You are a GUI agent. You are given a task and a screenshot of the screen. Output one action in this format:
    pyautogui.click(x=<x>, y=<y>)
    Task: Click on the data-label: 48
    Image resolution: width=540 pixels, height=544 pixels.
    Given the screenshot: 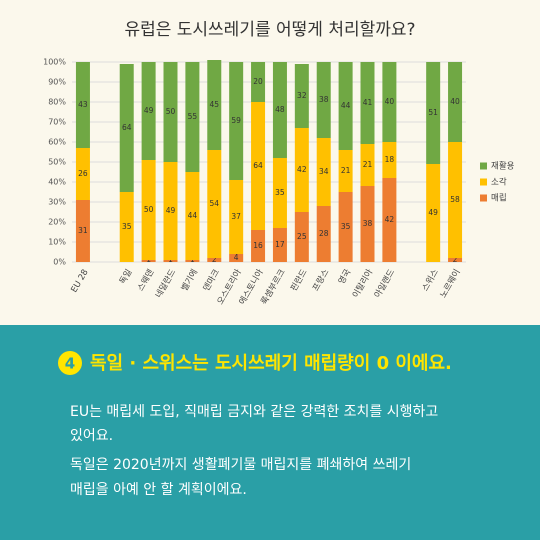 What is the action you would take?
    pyautogui.click(x=280, y=109)
    